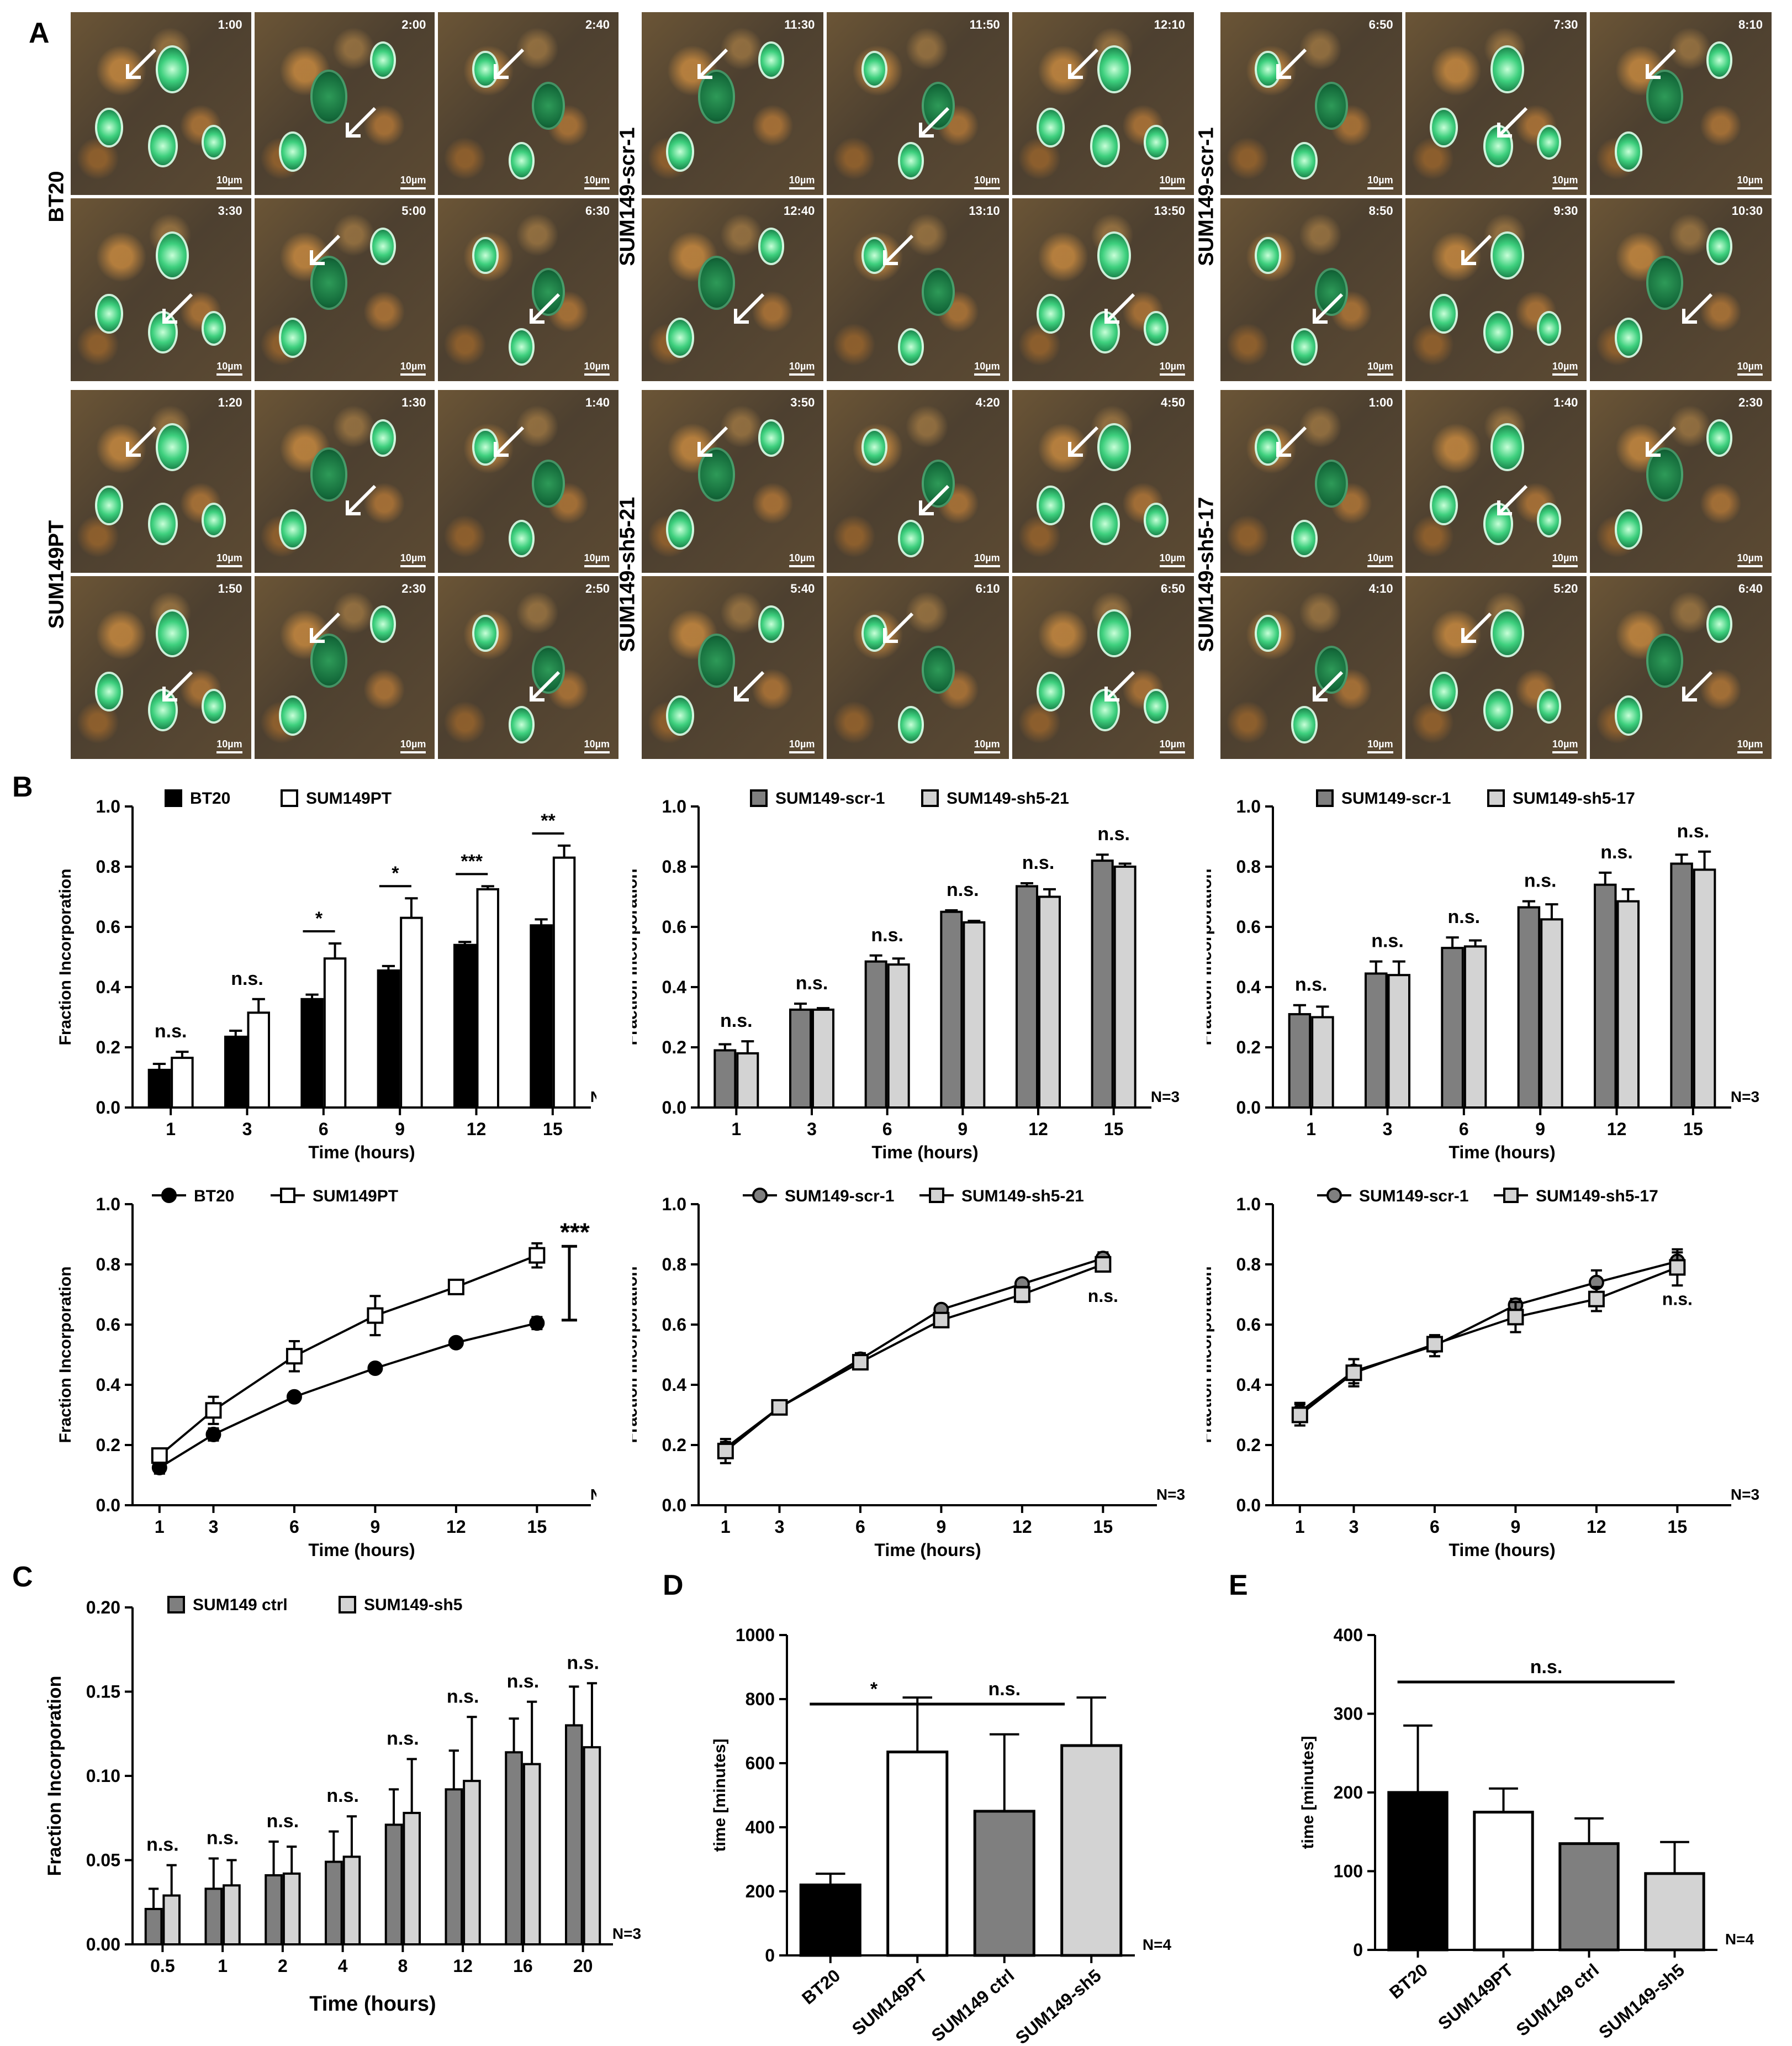 This screenshot has height=2046, width=1792. Describe the element at coordinates (918, 667) in the screenshot. I see `microscopy-frame: 6:10 10µm` at that location.